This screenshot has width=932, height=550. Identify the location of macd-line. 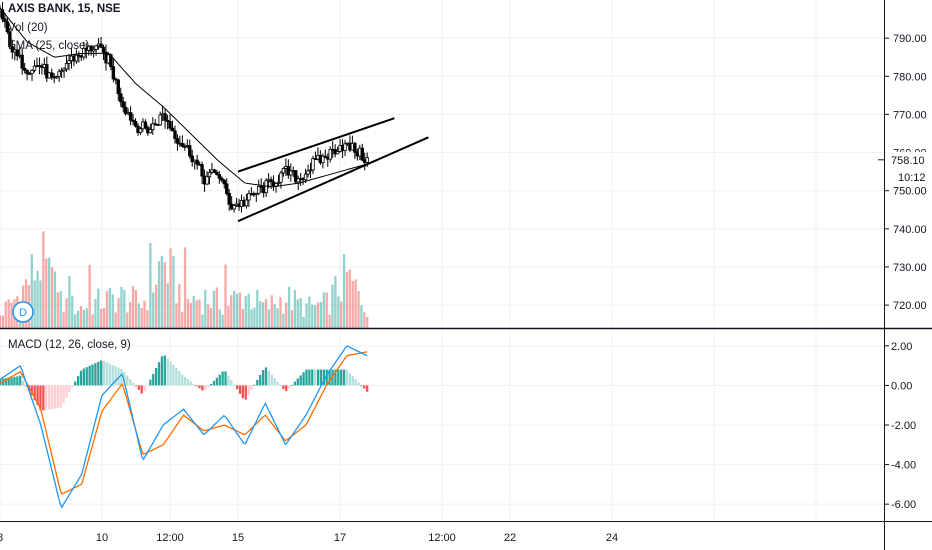
(184, 427).